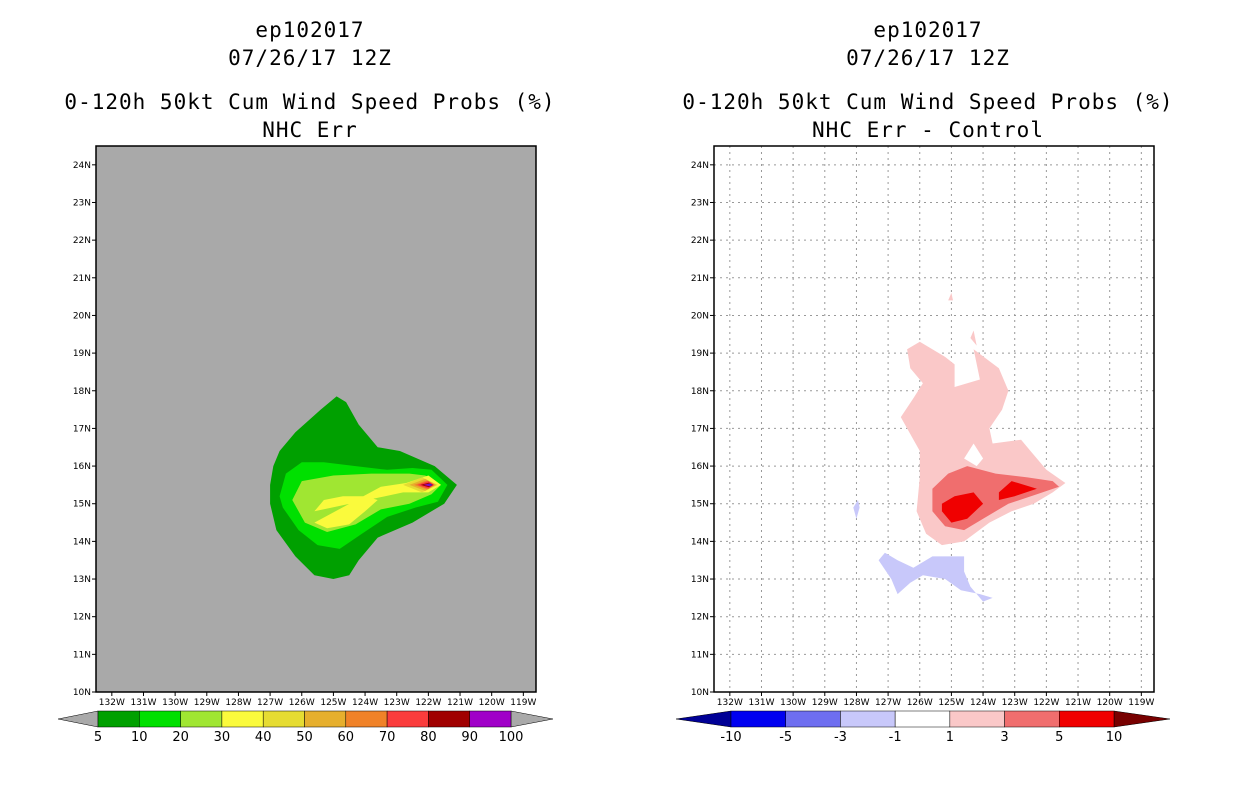 The width and height of the screenshot is (1236, 800). I want to click on colorbar-label: -1, so click(895, 737).